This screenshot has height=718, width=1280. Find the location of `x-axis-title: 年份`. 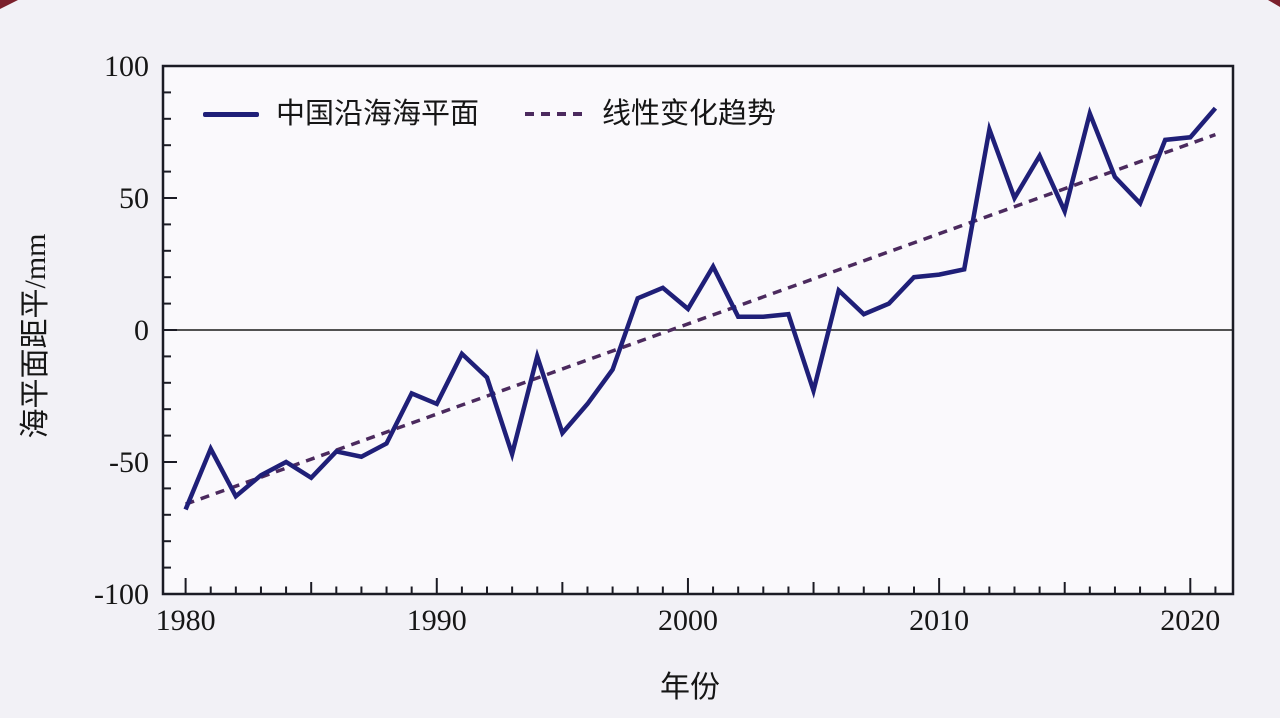

x-axis-title: 年份 is located at coordinates (690, 687).